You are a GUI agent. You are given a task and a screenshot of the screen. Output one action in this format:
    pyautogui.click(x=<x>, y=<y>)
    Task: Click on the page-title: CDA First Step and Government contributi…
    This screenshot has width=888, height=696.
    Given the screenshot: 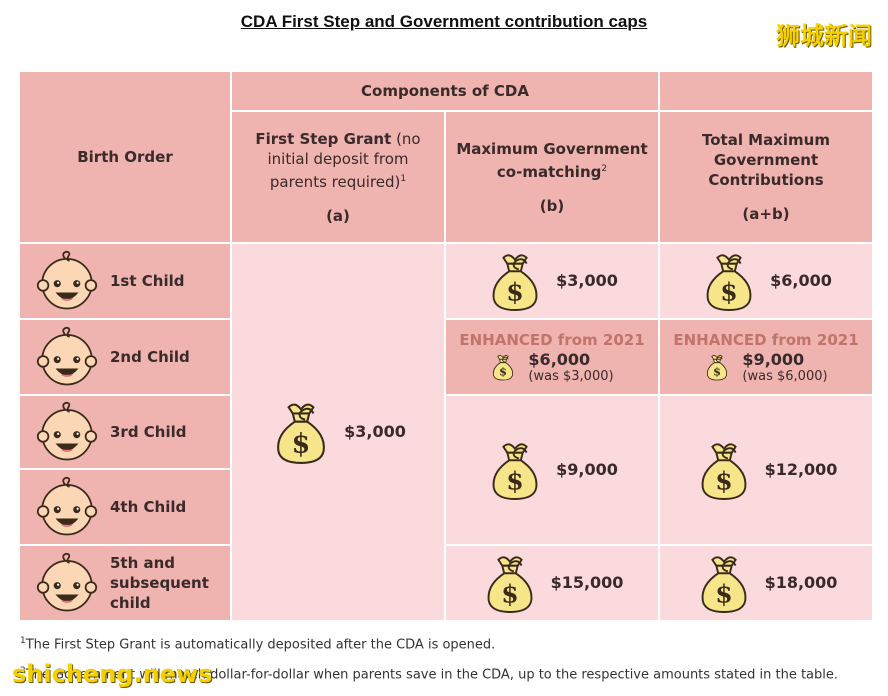 What is the action you would take?
    pyautogui.click(x=444, y=21)
    